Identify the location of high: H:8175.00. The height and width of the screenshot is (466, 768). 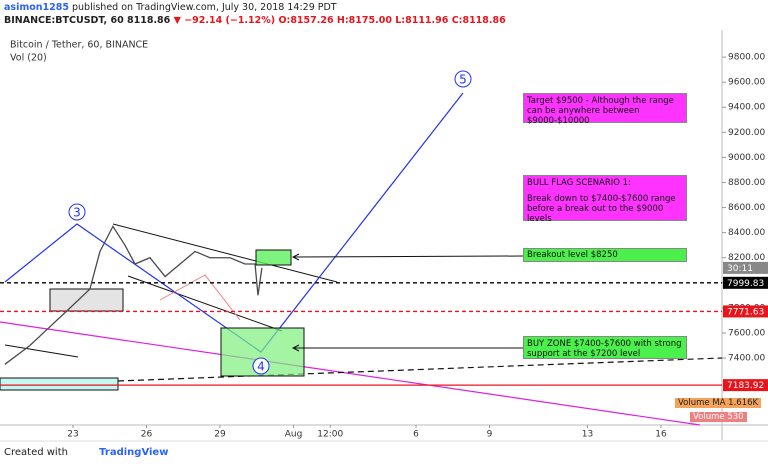
(364, 20).